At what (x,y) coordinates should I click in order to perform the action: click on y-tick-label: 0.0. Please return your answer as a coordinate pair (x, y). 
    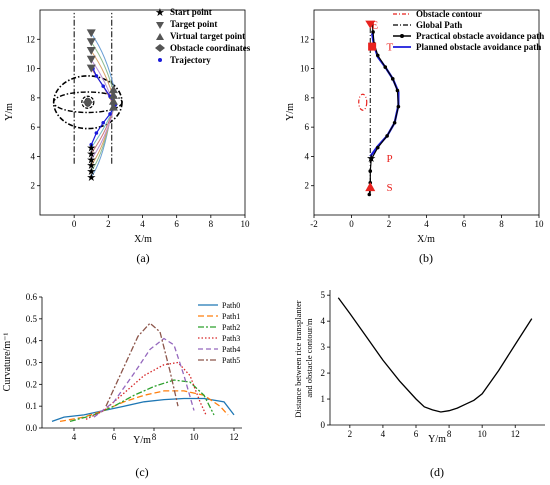
    Looking at the image, I should click on (32, 428).